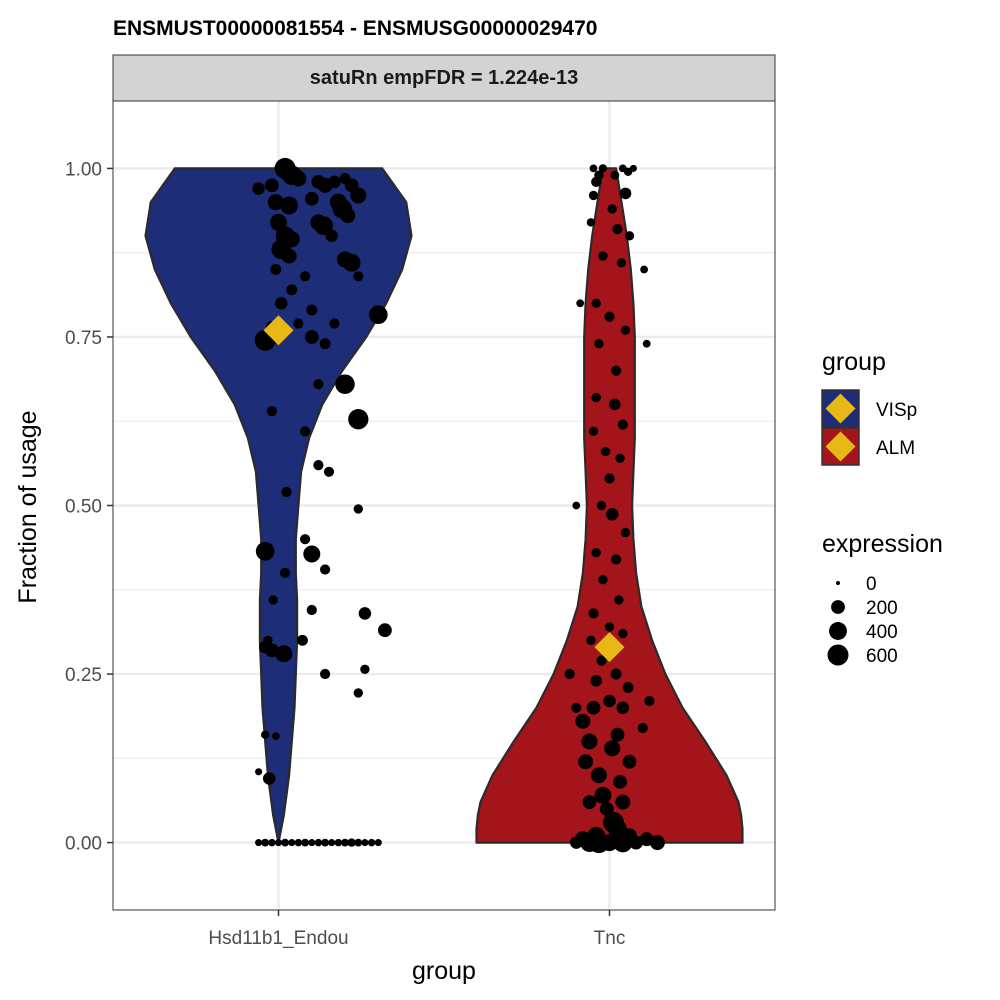 The height and width of the screenshot is (1000, 1000). Describe the element at coordinates (278, 938) in the screenshot. I see `x-tick-label: Hsd11b1_Endou` at that location.